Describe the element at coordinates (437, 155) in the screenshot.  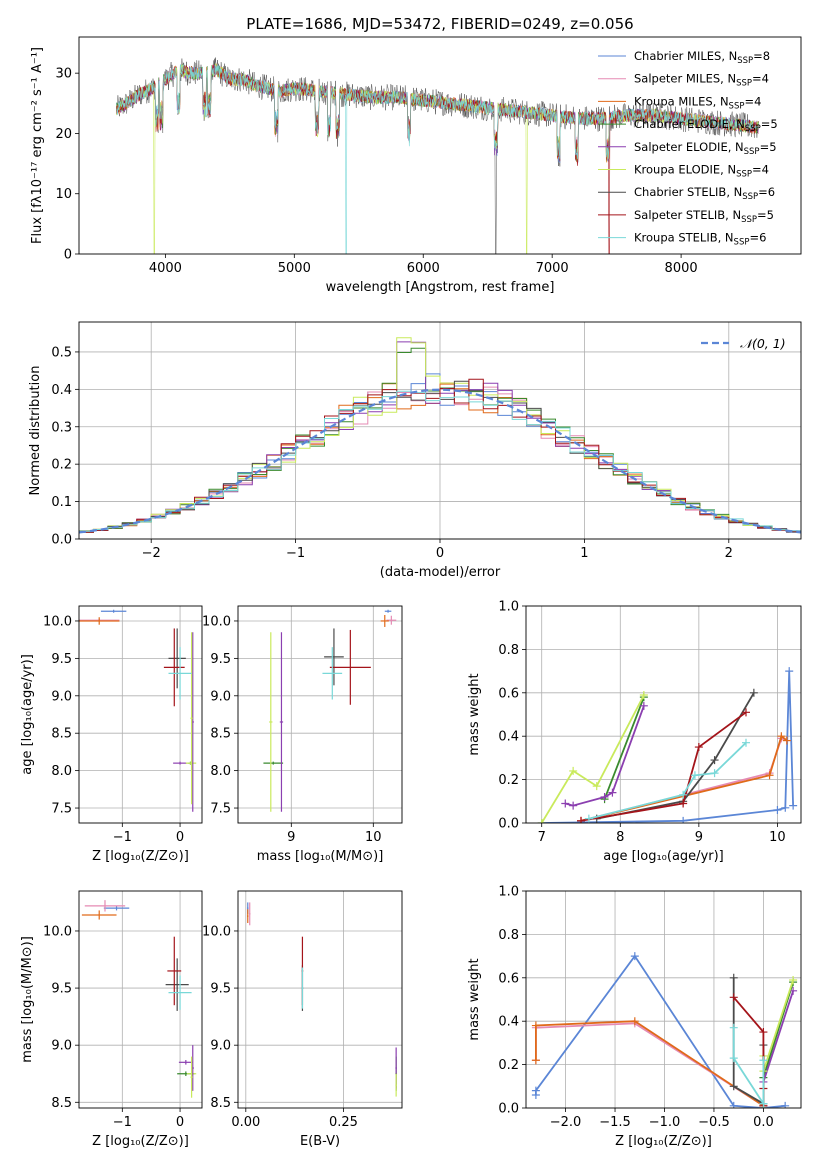
I see `spectrum-series` at that location.